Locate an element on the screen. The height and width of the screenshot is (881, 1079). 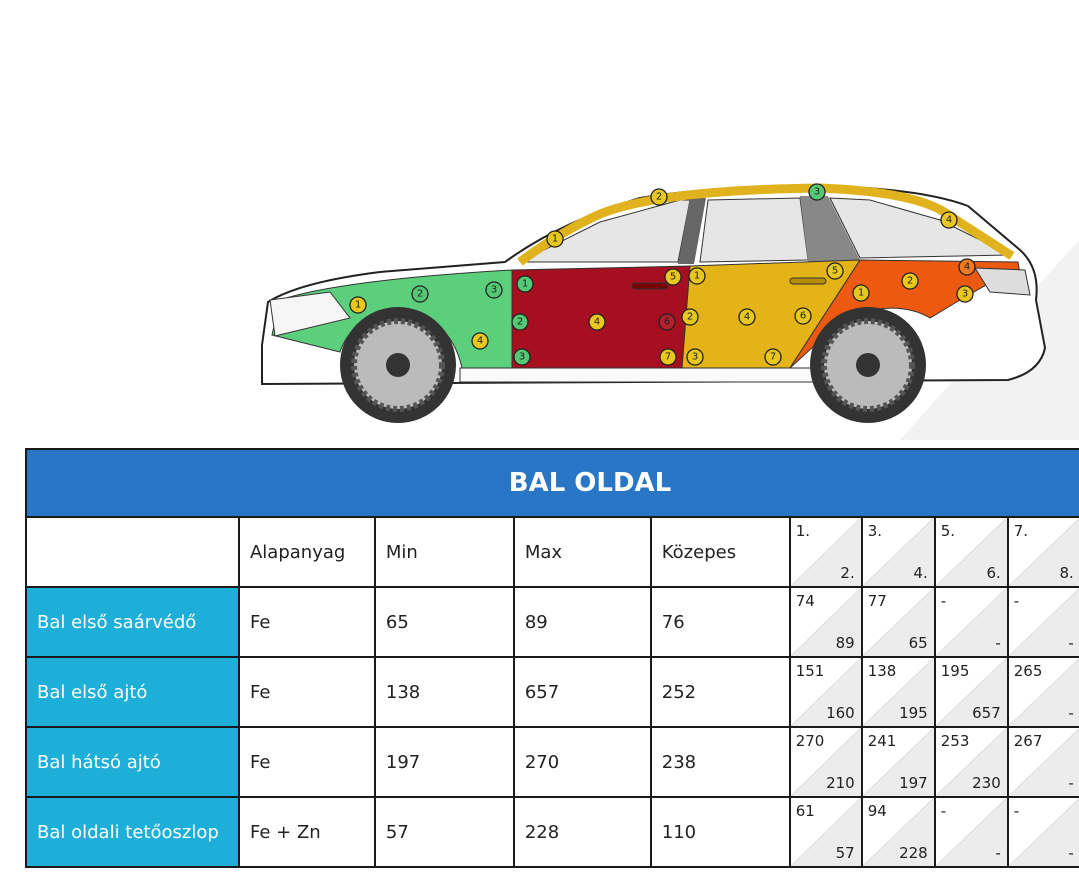
marker-label: 6 is located at coordinates (803, 316).